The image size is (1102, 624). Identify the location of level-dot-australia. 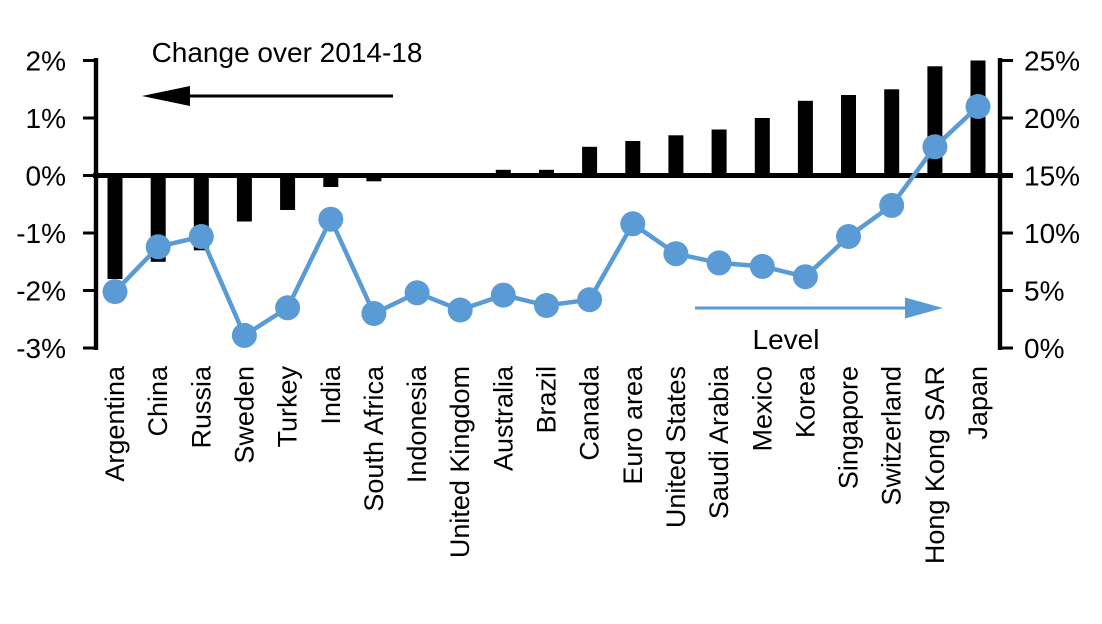
(503, 295).